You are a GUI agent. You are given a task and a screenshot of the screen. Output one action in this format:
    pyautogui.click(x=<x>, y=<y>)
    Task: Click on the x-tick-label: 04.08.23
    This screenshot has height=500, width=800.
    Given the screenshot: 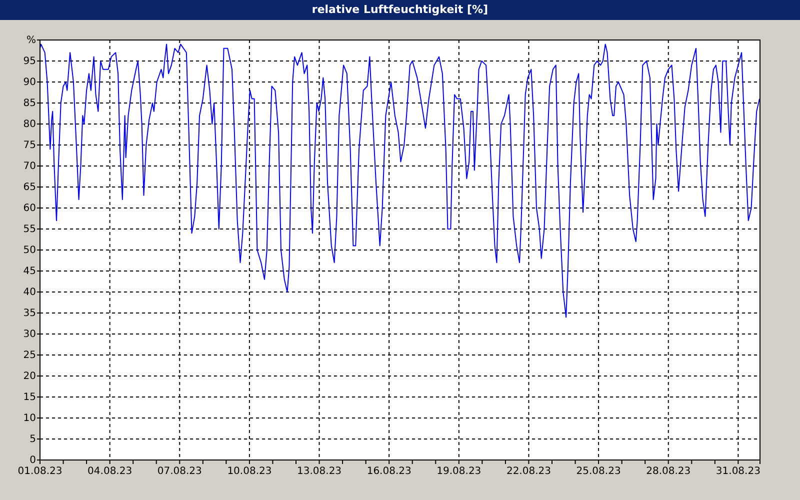 What is the action you would take?
    pyautogui.click(x=110, y=472)
    